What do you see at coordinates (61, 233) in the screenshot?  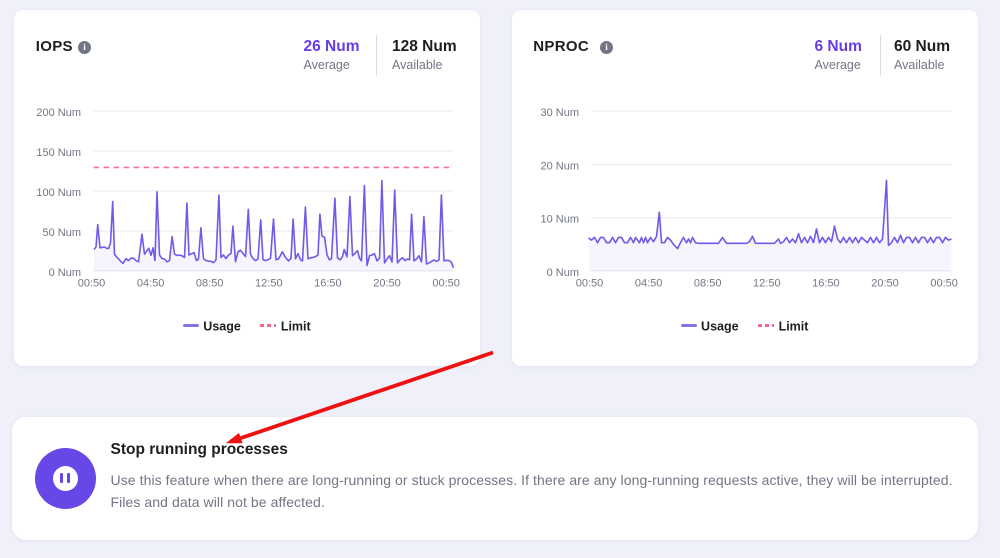 I see `svg-text: 50 Num` at bounding box center [61, 233].